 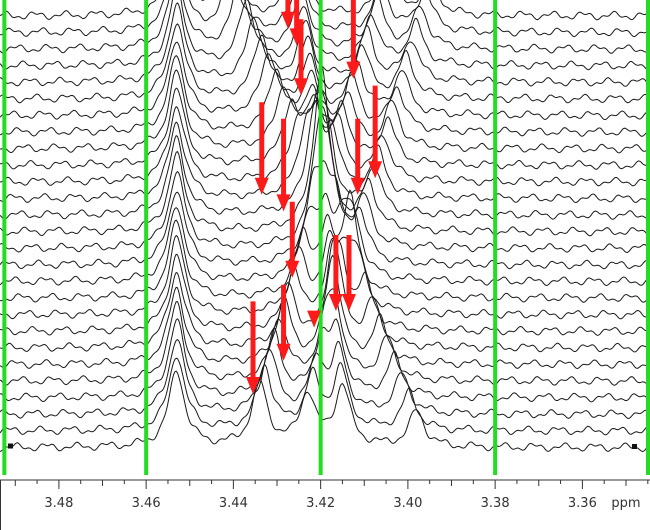 I want to click on x-tick-label: 3.44, so click(x=233, y=503).